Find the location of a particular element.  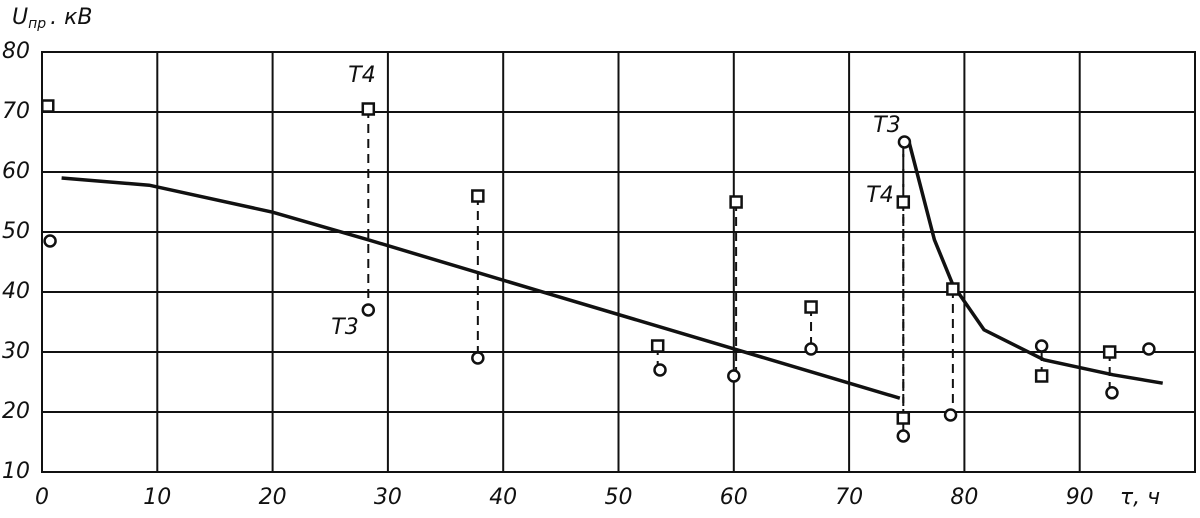

y-tick-label: 80 is located at coordinates (16, 51).